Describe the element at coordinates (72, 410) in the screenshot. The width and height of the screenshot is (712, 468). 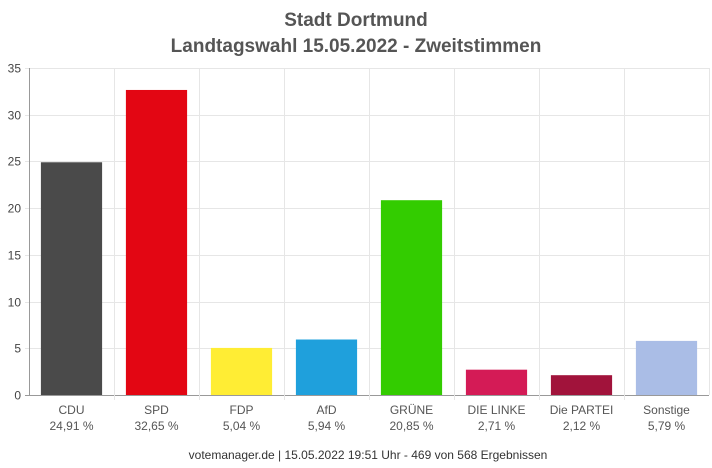
I see `category-label: CDU` at that location.